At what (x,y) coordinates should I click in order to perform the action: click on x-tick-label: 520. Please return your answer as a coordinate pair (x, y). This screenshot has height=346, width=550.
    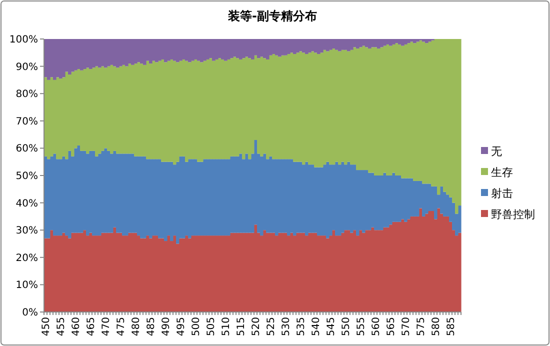
    Looking at the image, I should click on (256, 326).